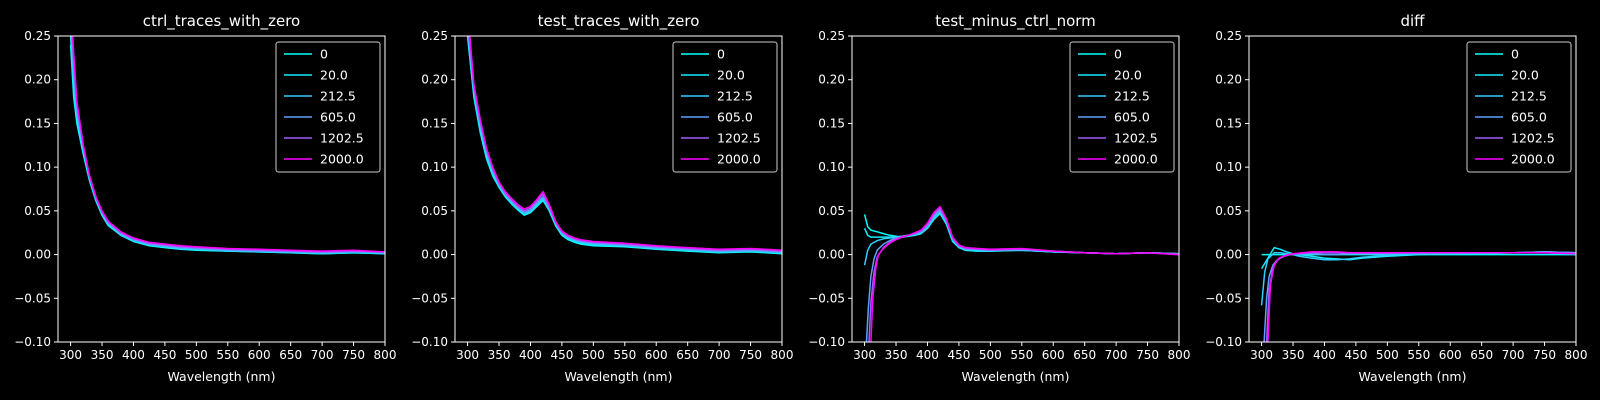 The height and width of the screenshot is (400, 1600). What do you see at coordinates (1515, 54) in the screenshot?
I see `legend-label: 0` at bounding box center [1515, 54].